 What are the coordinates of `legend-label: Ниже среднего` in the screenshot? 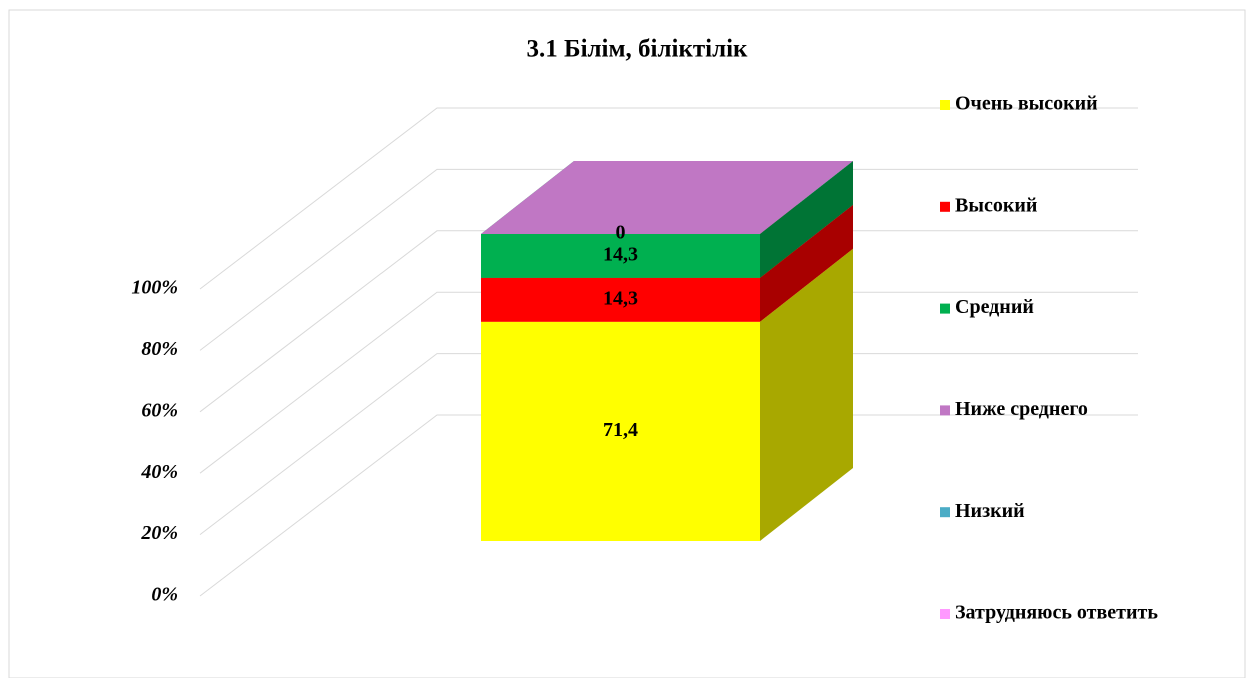 It's located at (1021, 409).